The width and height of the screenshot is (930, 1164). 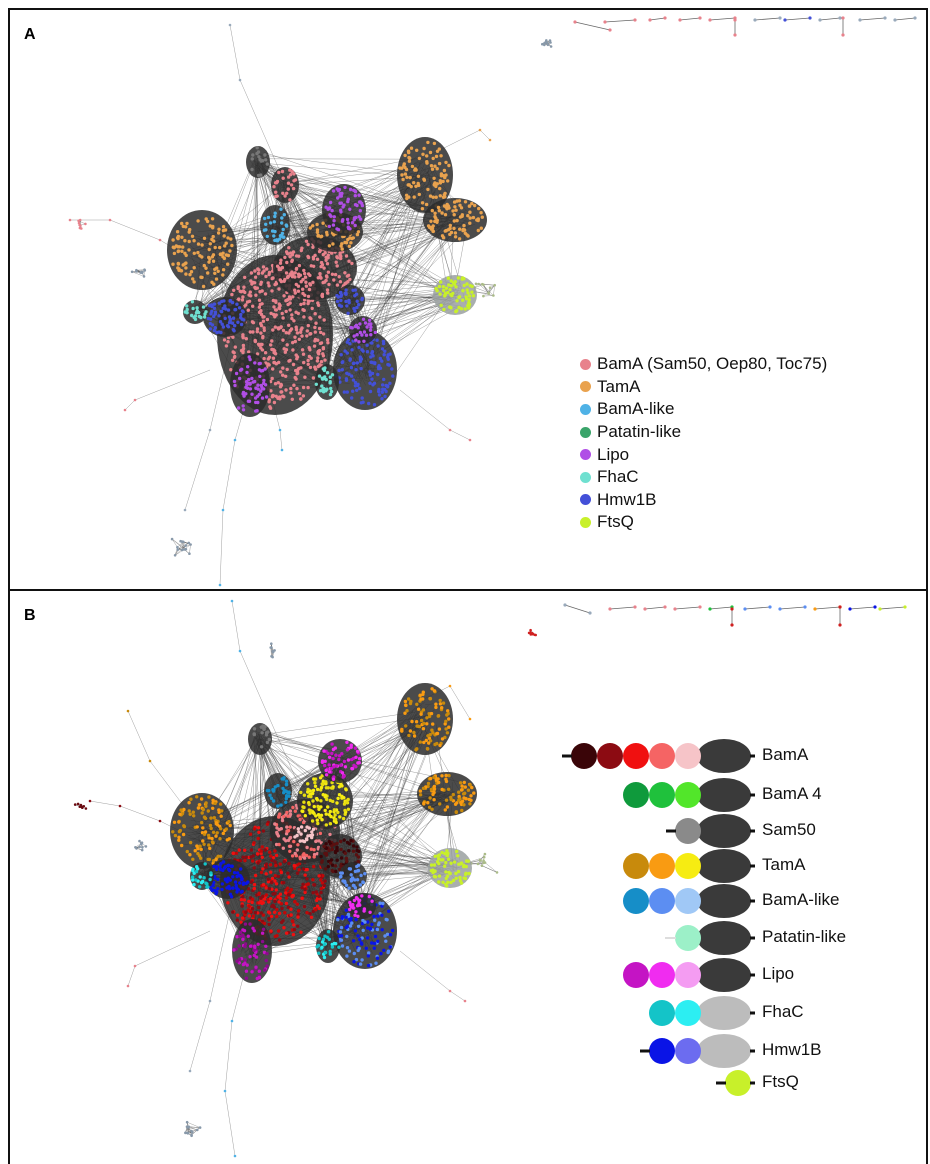 What do you see at coordinates (712, 364) in the screenshot?
I see `legend-label: BamA (Sam50, Oep80, Toc75)` at bounding box center [712, 364].